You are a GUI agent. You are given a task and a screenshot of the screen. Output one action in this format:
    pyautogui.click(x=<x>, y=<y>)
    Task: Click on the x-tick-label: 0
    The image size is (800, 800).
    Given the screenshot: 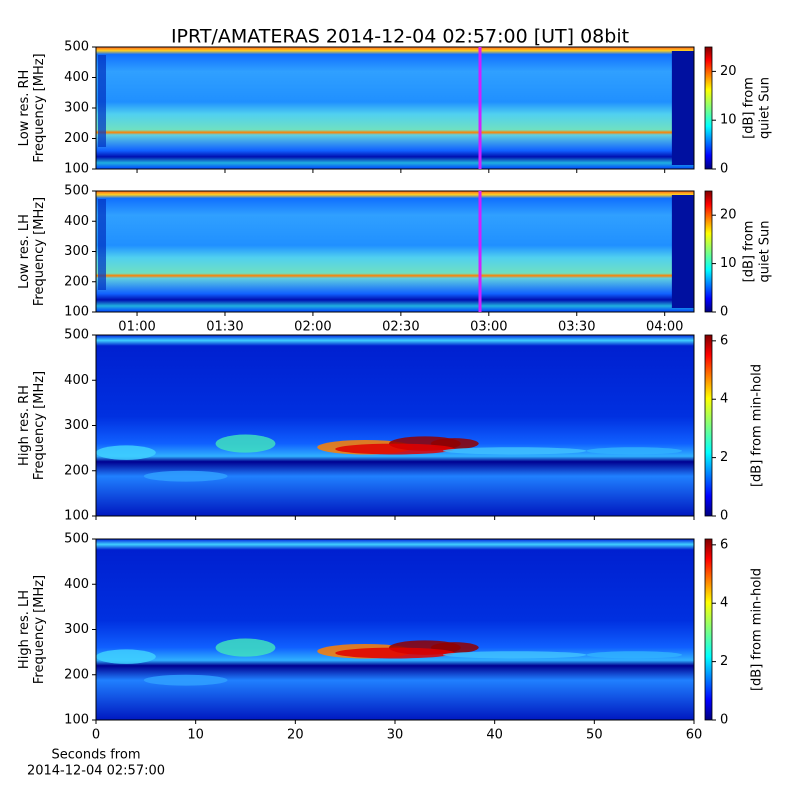 What is the action you would take?
    pyautogui.click(x=96, y=735)
    